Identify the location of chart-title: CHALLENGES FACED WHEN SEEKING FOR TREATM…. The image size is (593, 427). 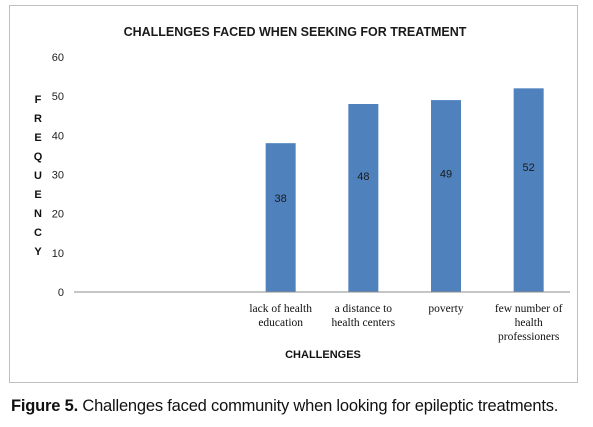
(295, 32).